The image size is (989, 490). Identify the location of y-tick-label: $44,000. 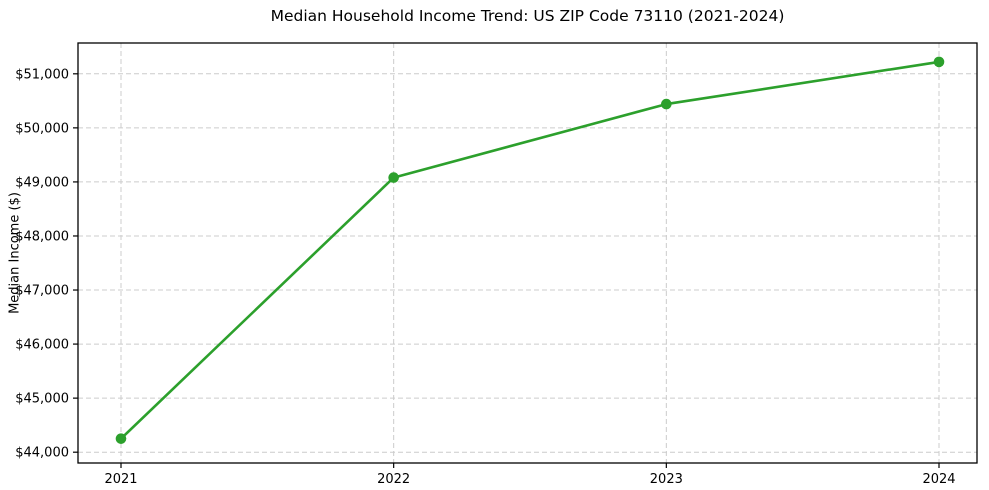
(42, 453).